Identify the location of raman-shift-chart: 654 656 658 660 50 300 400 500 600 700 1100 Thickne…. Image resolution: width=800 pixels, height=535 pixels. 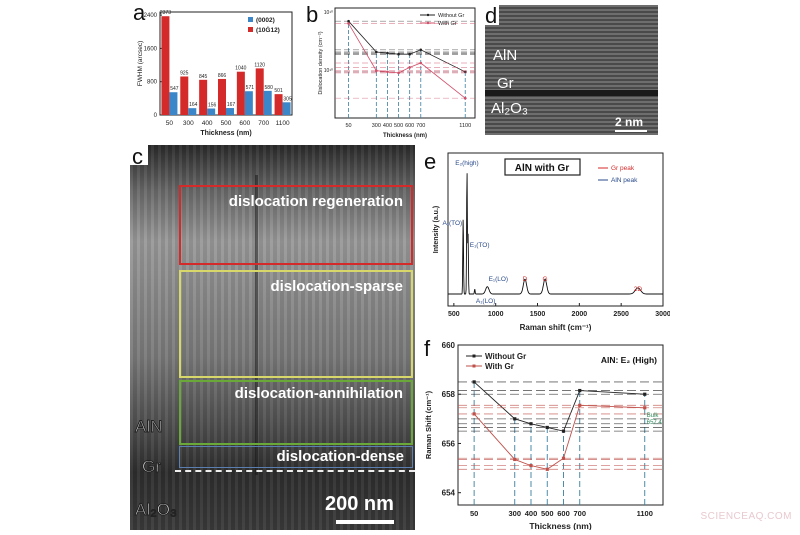
(544, 436).